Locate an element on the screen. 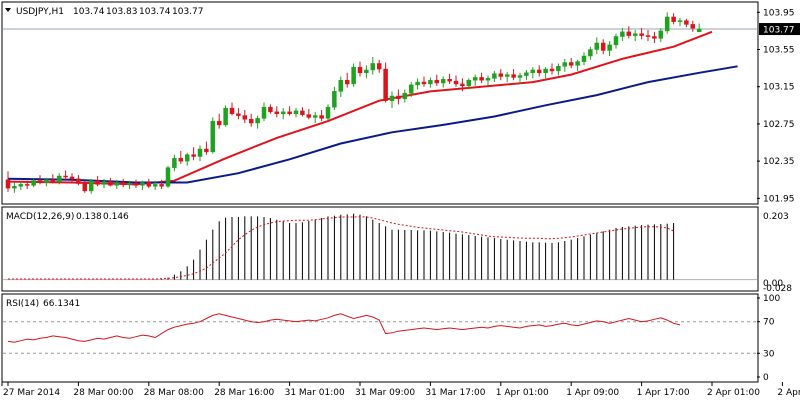 This screenshot has width=800, height=400. time-tick-label: 1 Apr 09:00 is located at coordinates (592, 393).